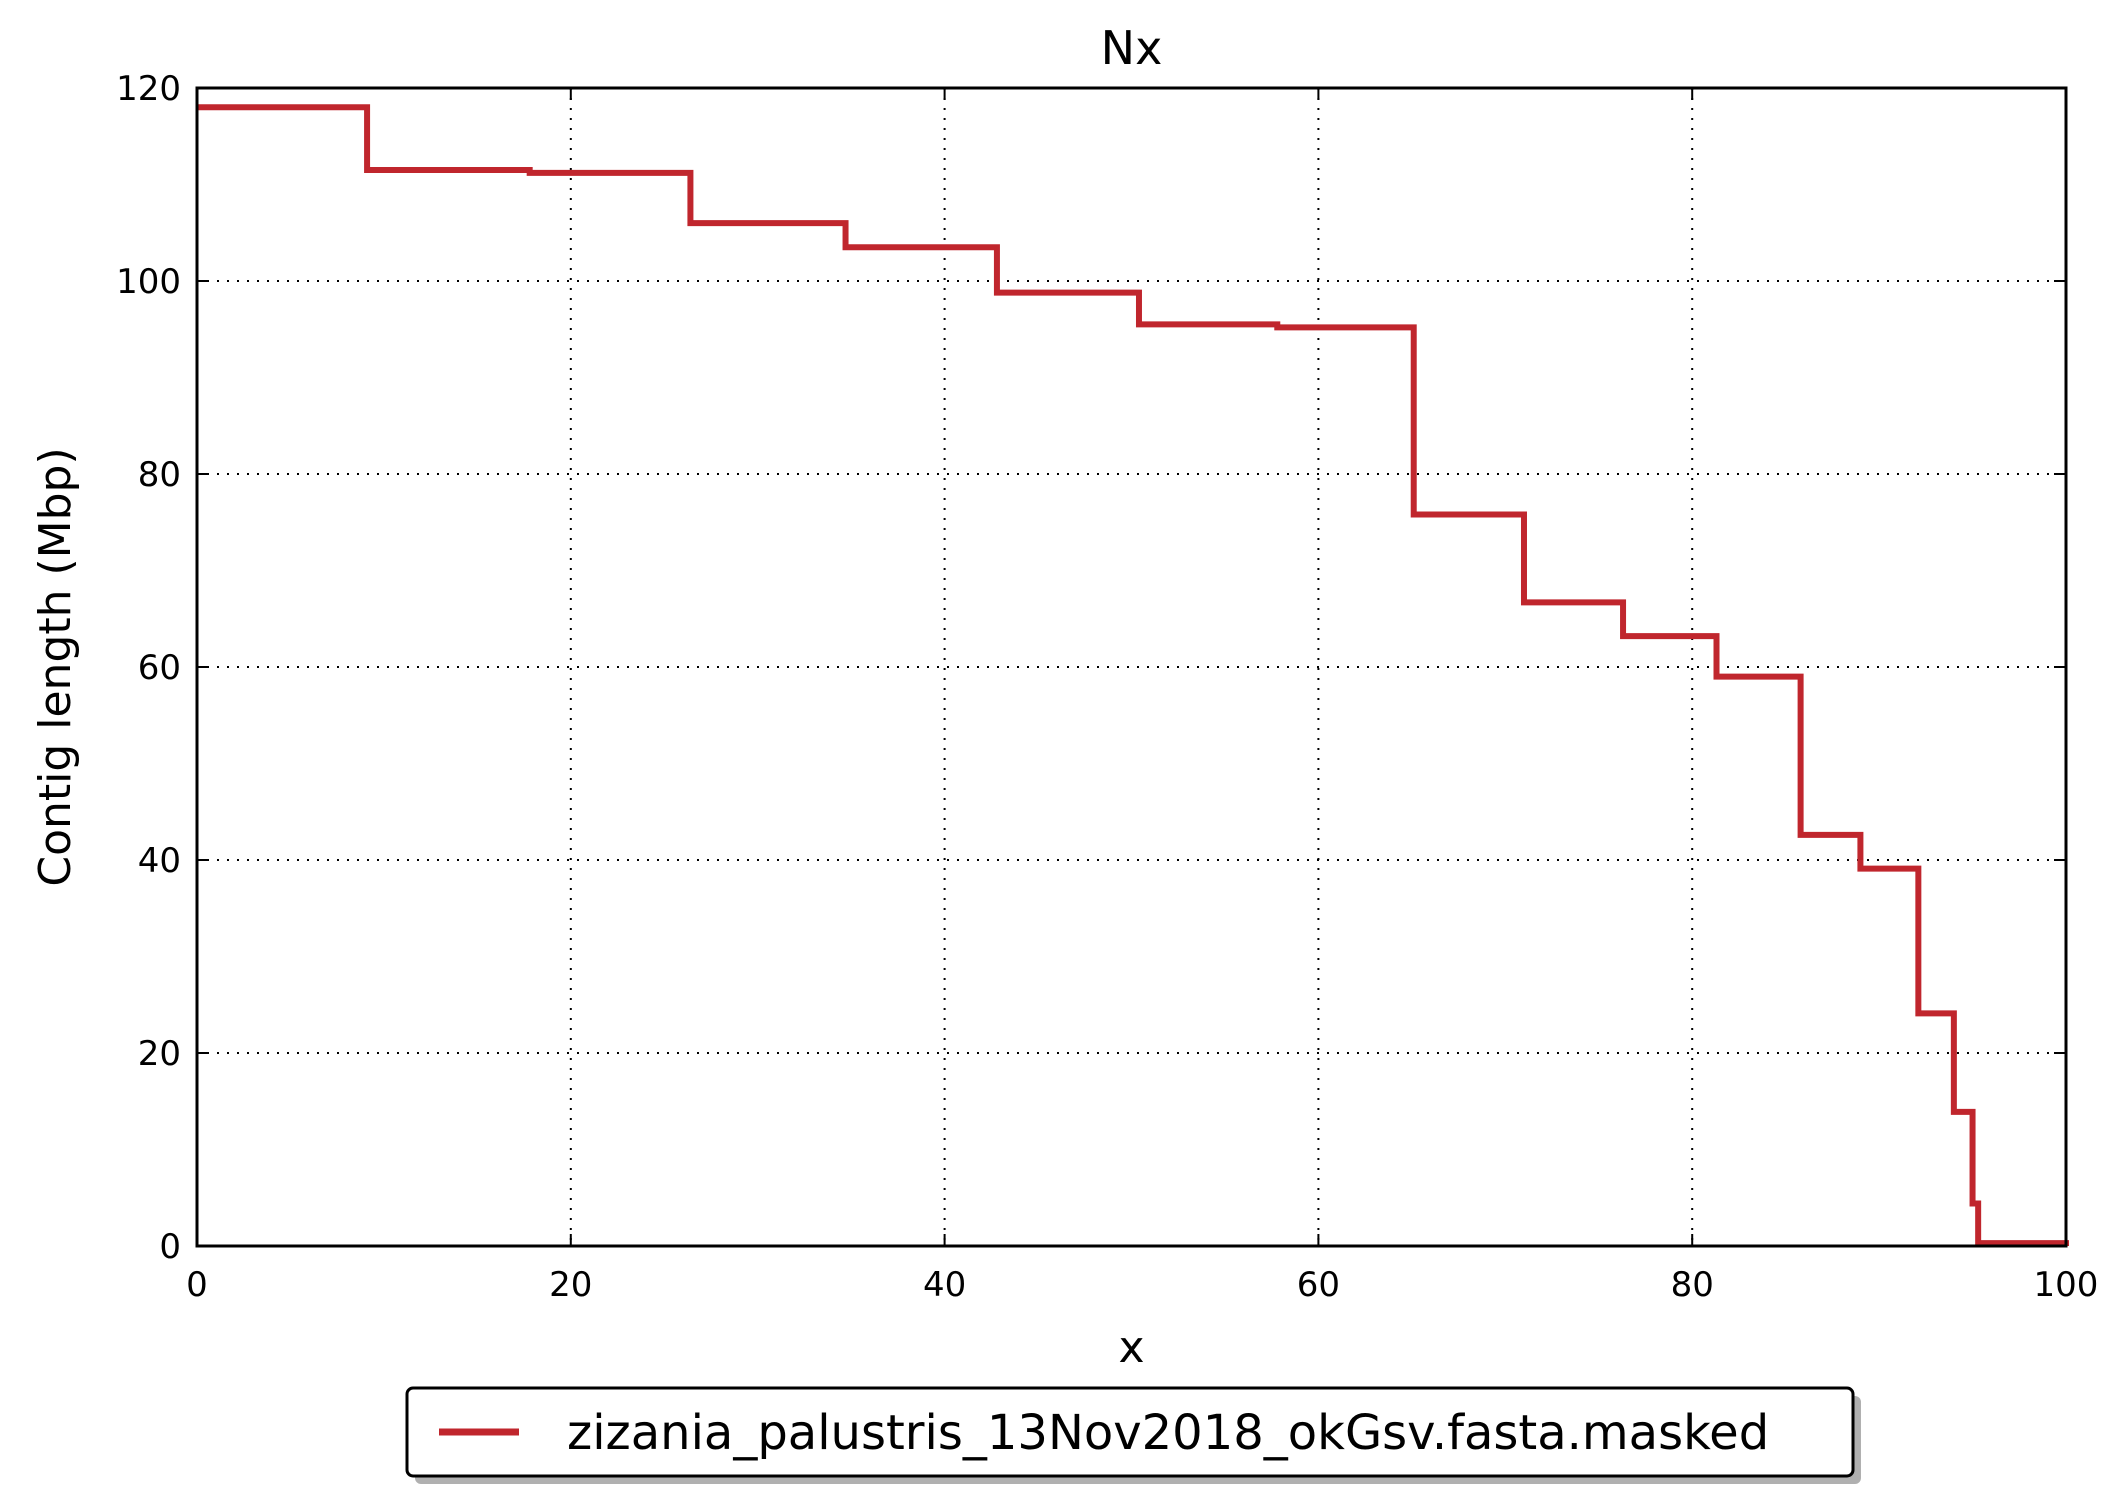  What do you see at coordinates (1318, 1285) in the screenshot?
I see `x-tick-label: 60` at bounding box center [1318, 1285].